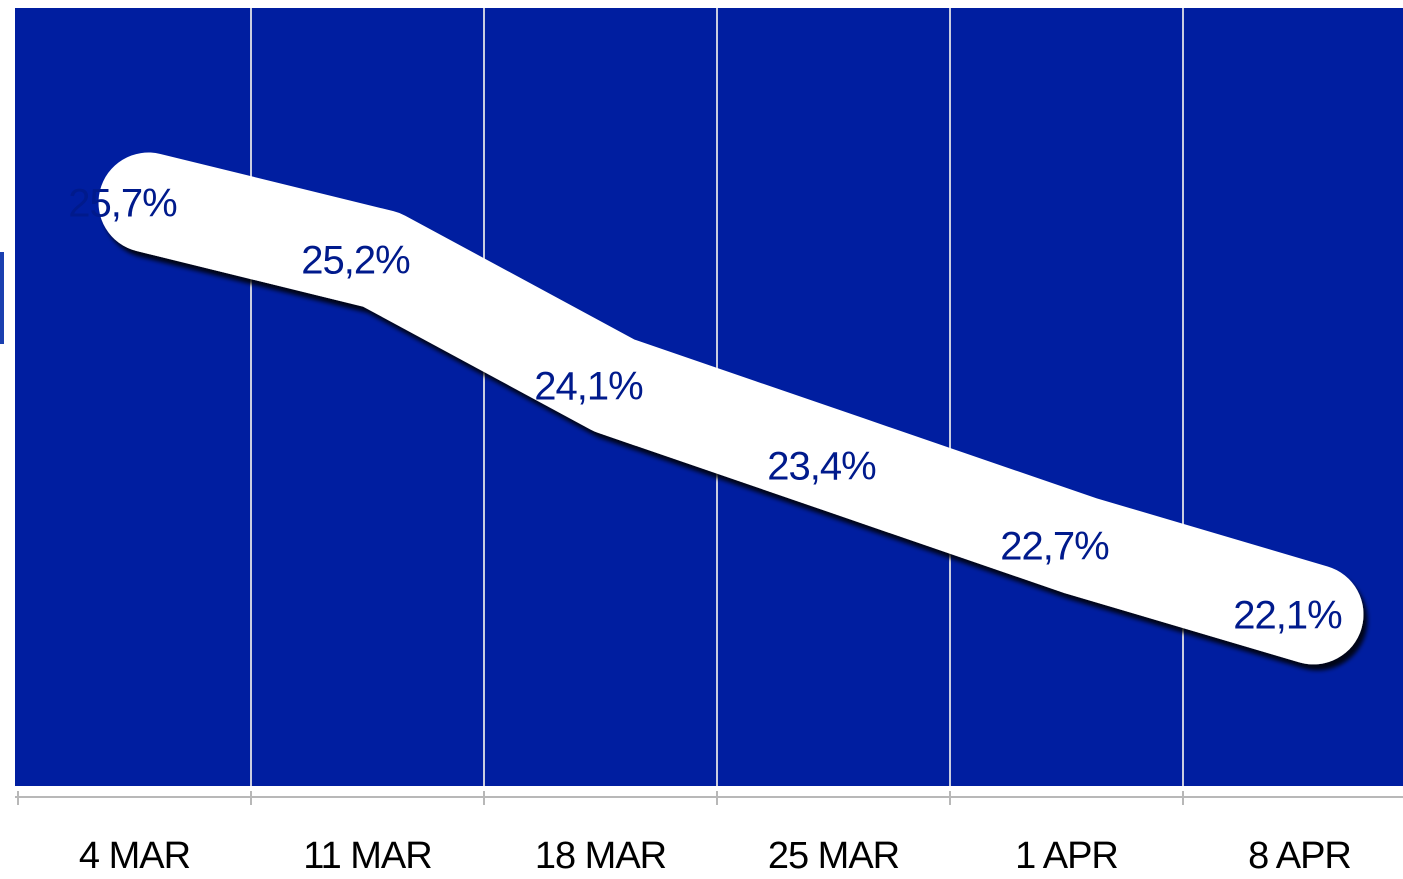 The height and width of the screenshot is (879, 1403). Describe the element at coordinates (715, 856) in the screenshot. I see `x-axis-tick-labels: 4 MAR 11 MAR 18 MAR 25 MAR 1 APR 8 APR` at that location.